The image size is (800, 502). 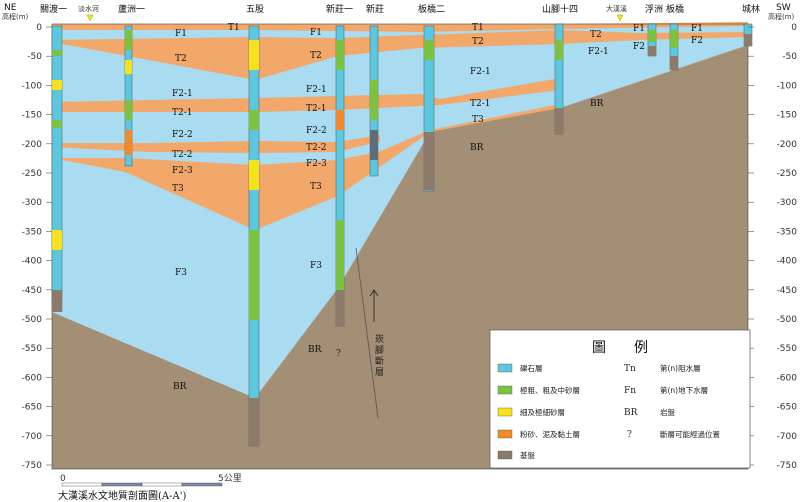 What do you see at coordinates (32, 349) in the screenshot?
I see `y-tick-label-left: -550` at bounding box center [32, 349].